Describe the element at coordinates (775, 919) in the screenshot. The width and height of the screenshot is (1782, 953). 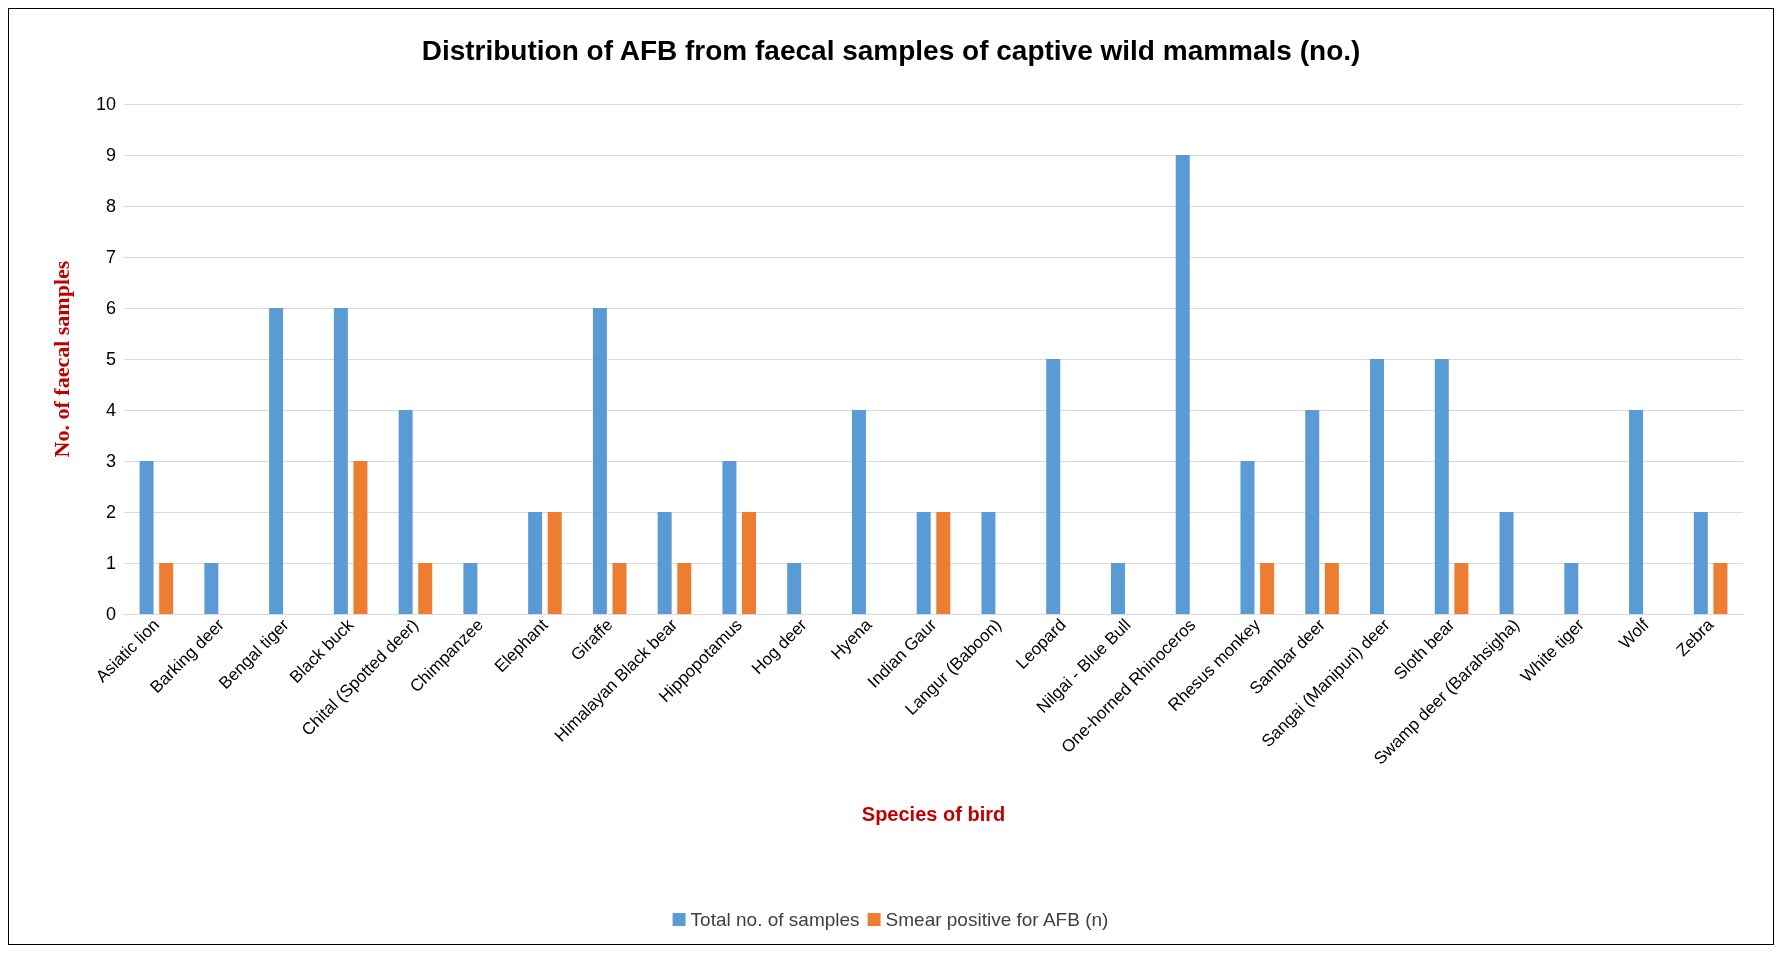
I see `legend-label: Total no. of samples` at that location.